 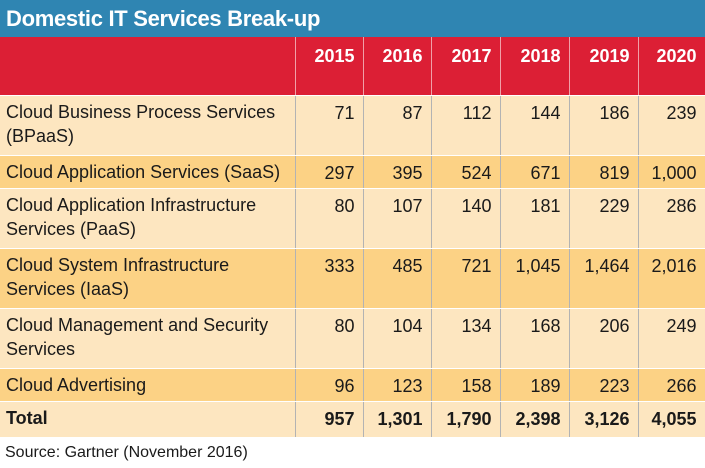 I want to click on value-cell: 266, so click(x=671, y=385).